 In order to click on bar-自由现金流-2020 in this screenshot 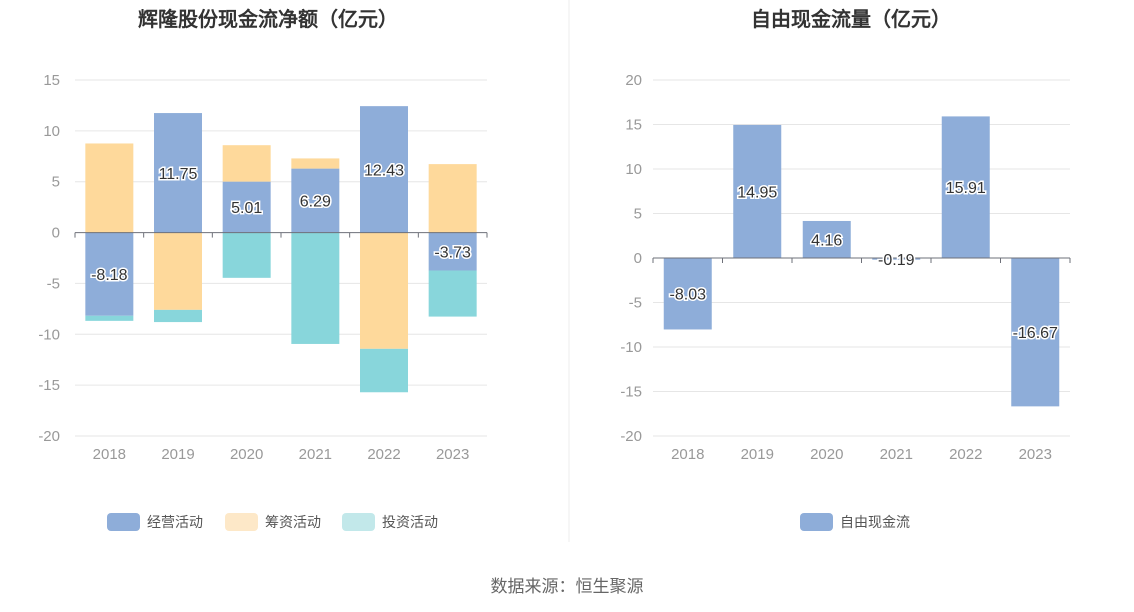, I will do `click(826, 239)`.